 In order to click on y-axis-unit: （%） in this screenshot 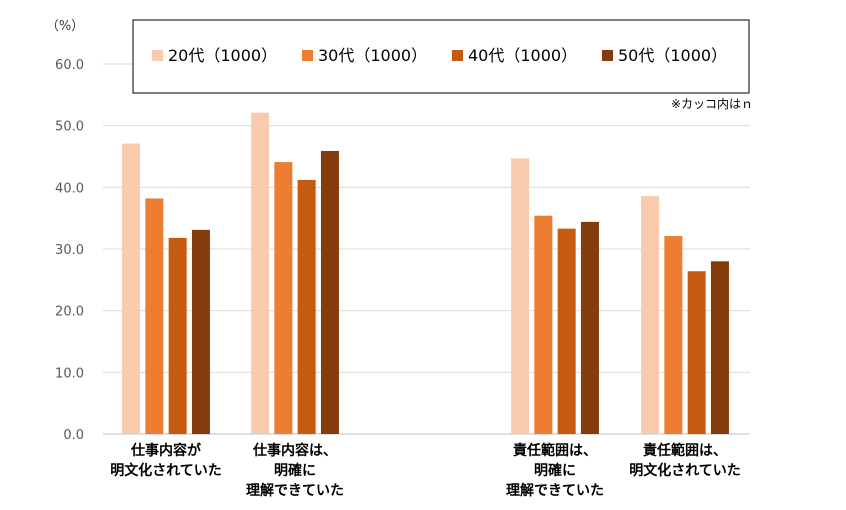, I will do `click(65, 26)`.